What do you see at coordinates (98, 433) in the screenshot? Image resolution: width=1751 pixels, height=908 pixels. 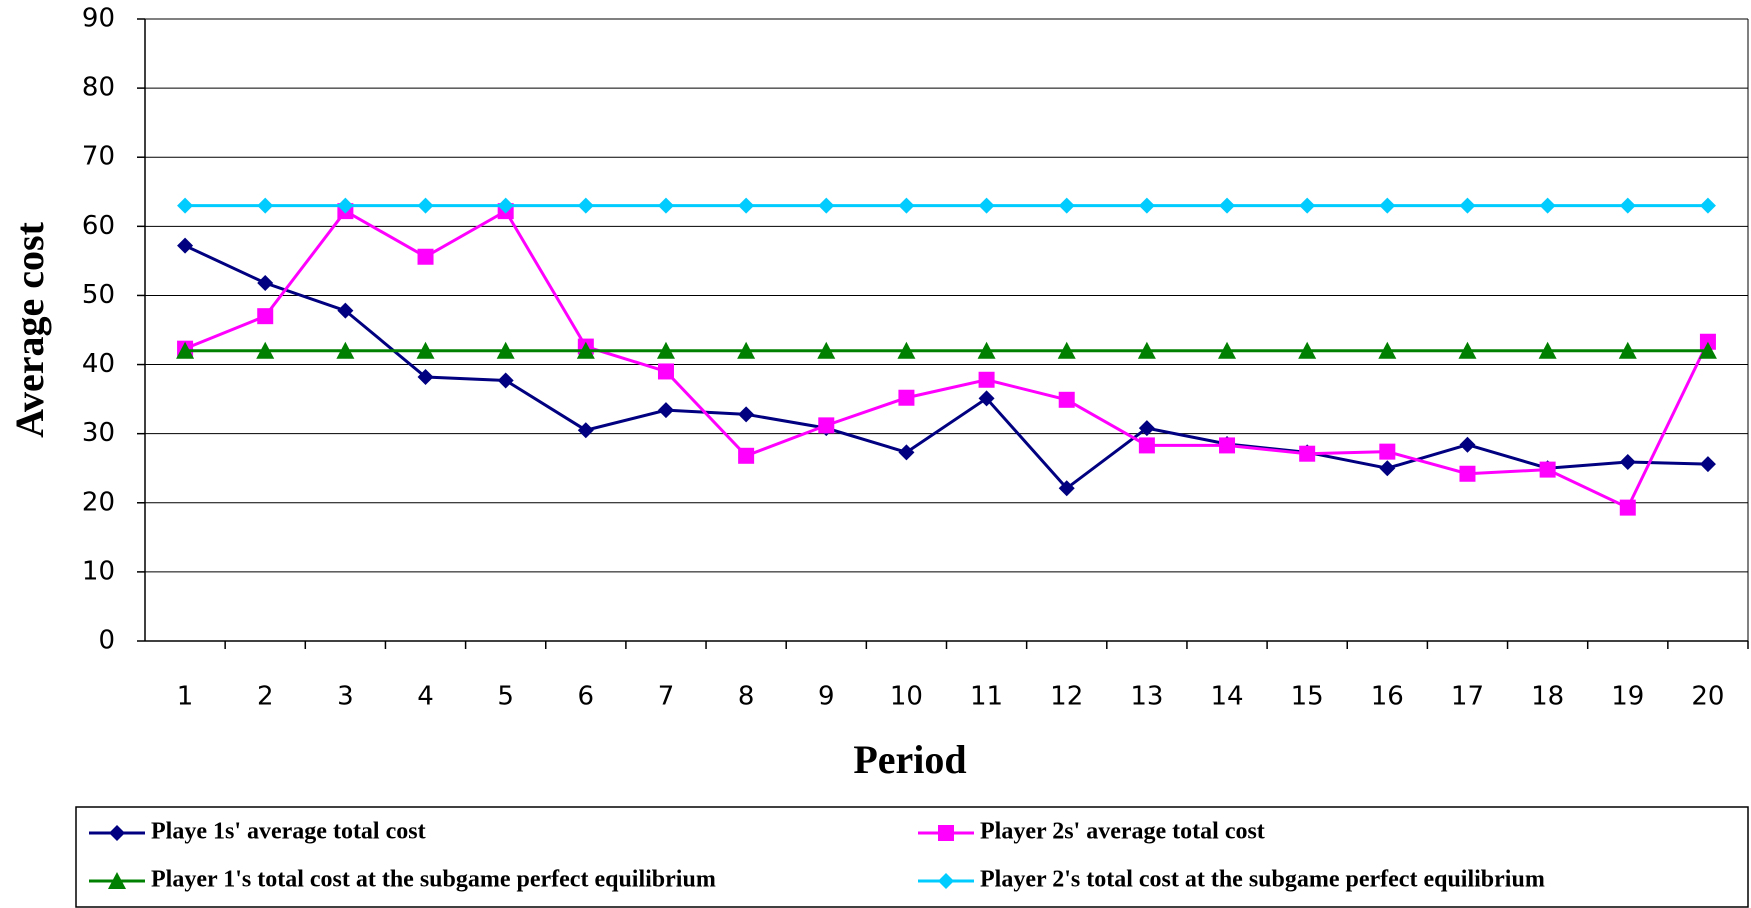 I see `y-tick-label: 30` at bounding box center [98, 433].